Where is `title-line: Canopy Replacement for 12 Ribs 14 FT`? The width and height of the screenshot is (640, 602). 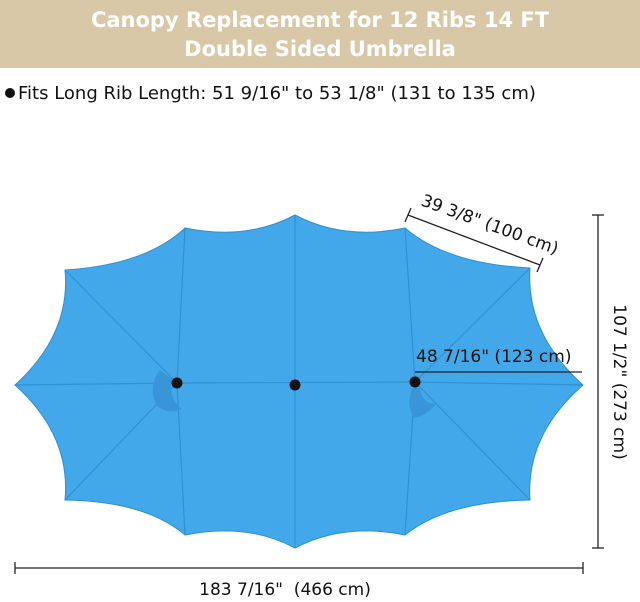 title-line: Canopy Replacement for 12 Ribs 14 FT is located at coordinates (320, 20).